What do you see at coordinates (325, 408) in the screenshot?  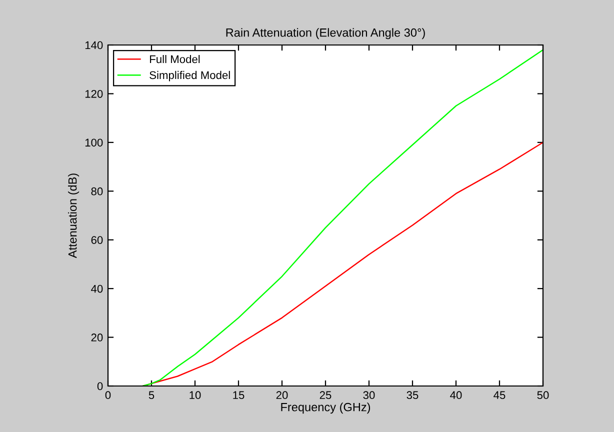 I see `x-axis-title: Frequency (GHz)` at bounding box center [325, 408].